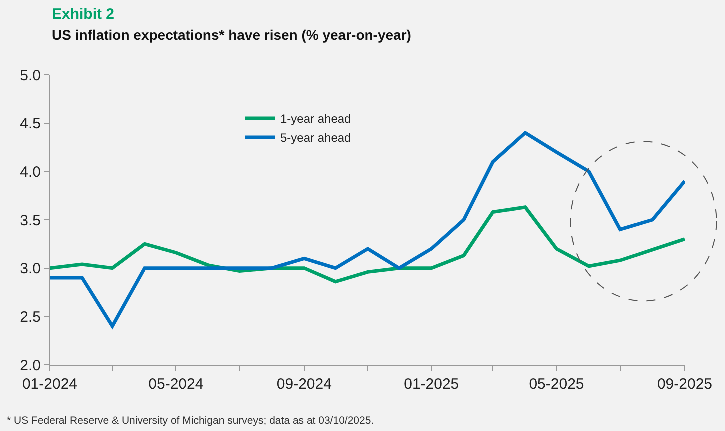 This screenshot has height=431, width=725. What do you see at coordinates (30, 269) in the screenshot?
I see `y-tick-label: 3.0` at bounding box center [30, 269].